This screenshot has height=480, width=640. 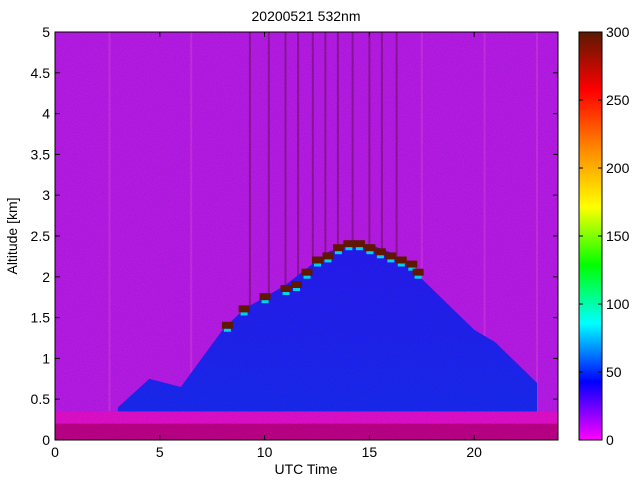 I want to click on y-tick-label: 4.5, so click(x=41, y=73).